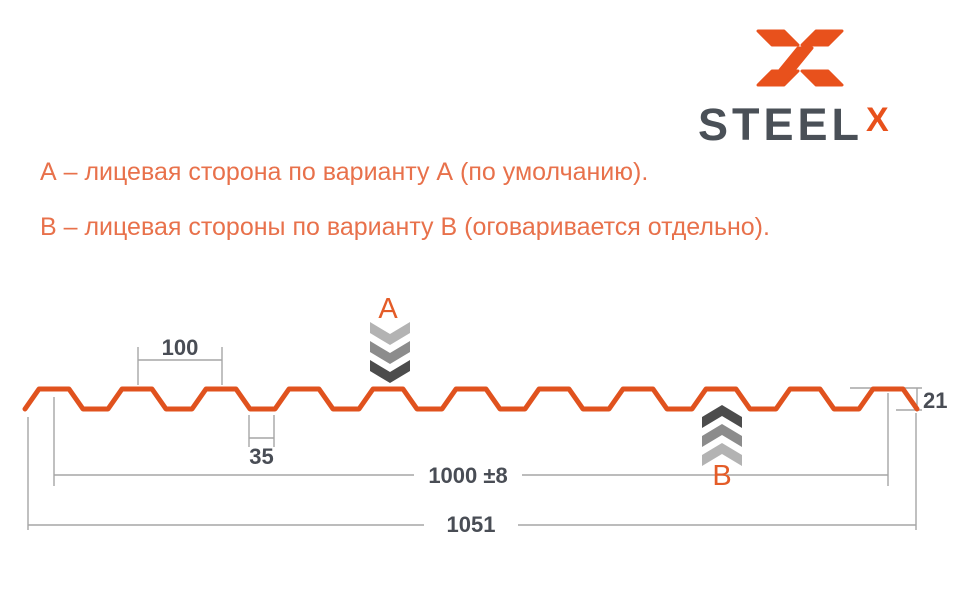  I want to click on variant-a-arrow-icon, so click(390, 352).